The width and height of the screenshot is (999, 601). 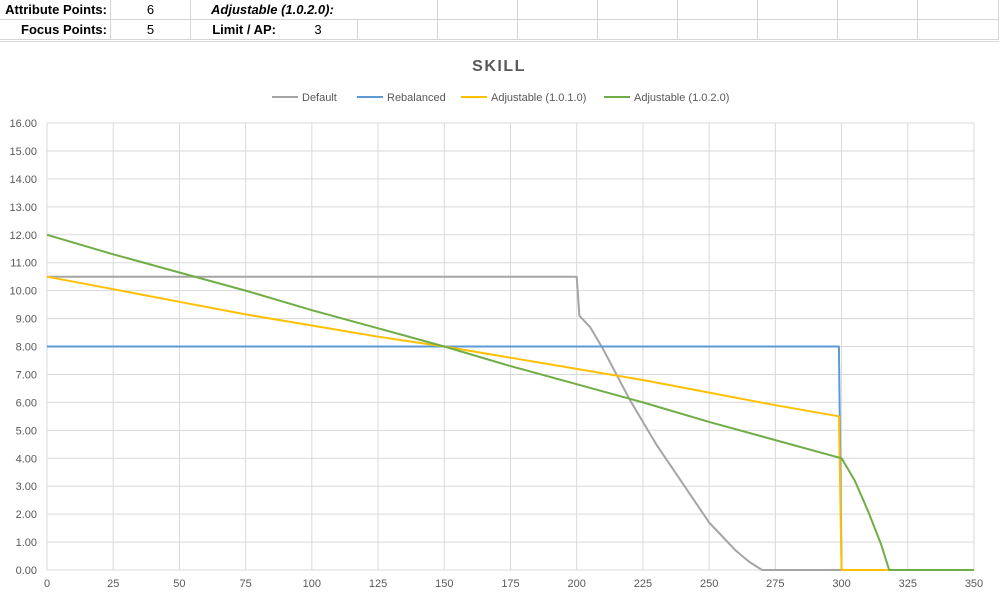 I want to click on x-tick-label: 175, so click(x=510, y=584).